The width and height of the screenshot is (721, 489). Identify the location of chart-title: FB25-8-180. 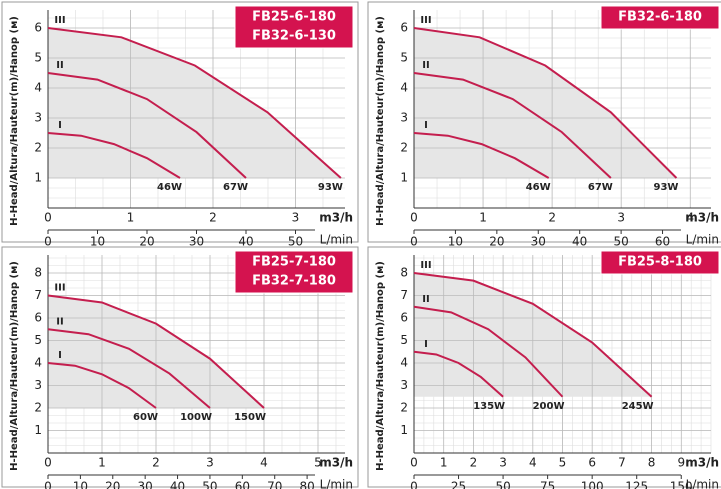
(660, 262).